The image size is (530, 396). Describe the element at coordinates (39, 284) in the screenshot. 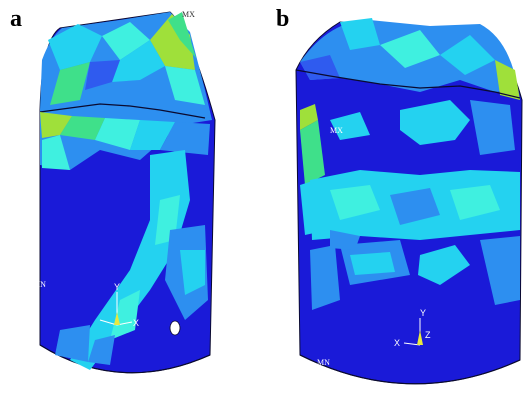

I see `min-label-a: MN` at that location.